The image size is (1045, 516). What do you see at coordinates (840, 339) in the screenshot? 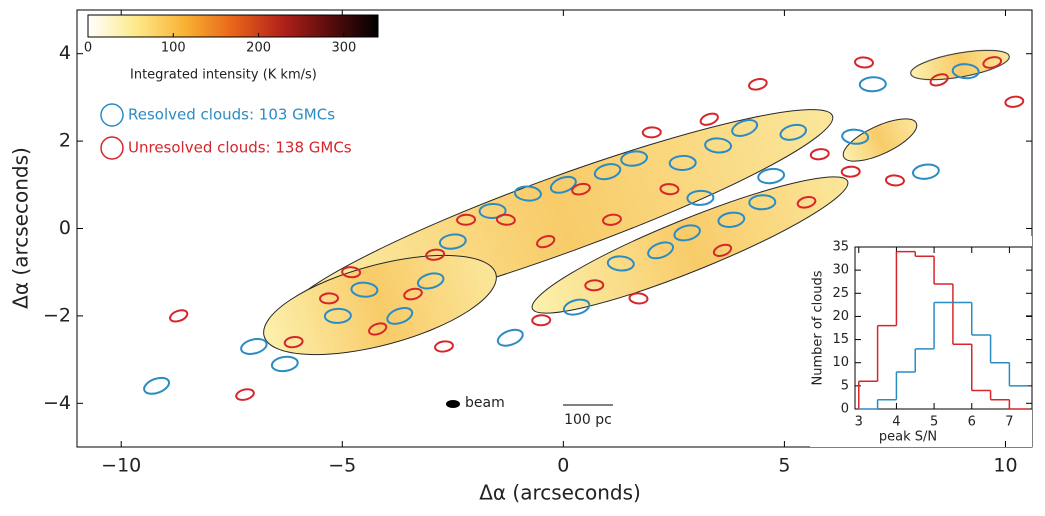
I see `y-tick-label: 15` at bounding box center [840, 339].